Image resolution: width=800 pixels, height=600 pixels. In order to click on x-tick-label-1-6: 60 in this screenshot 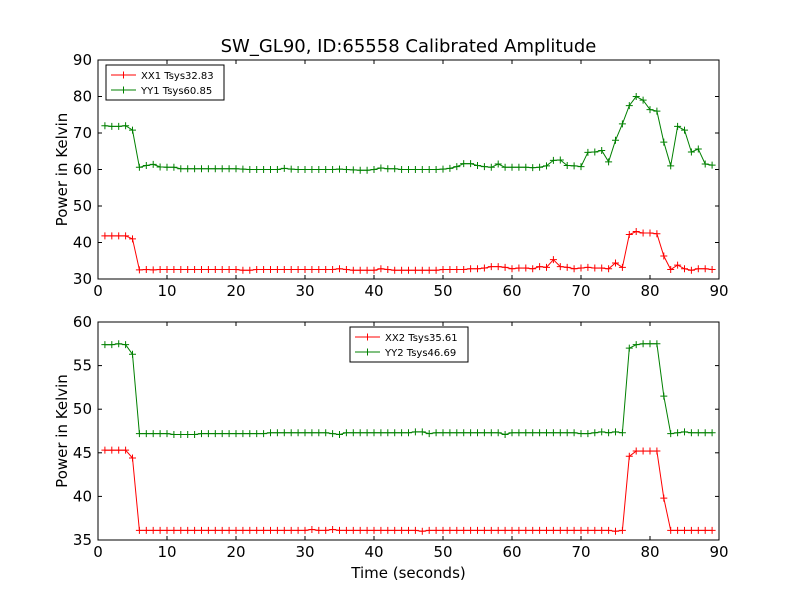, I will do `click(511, 552)`.